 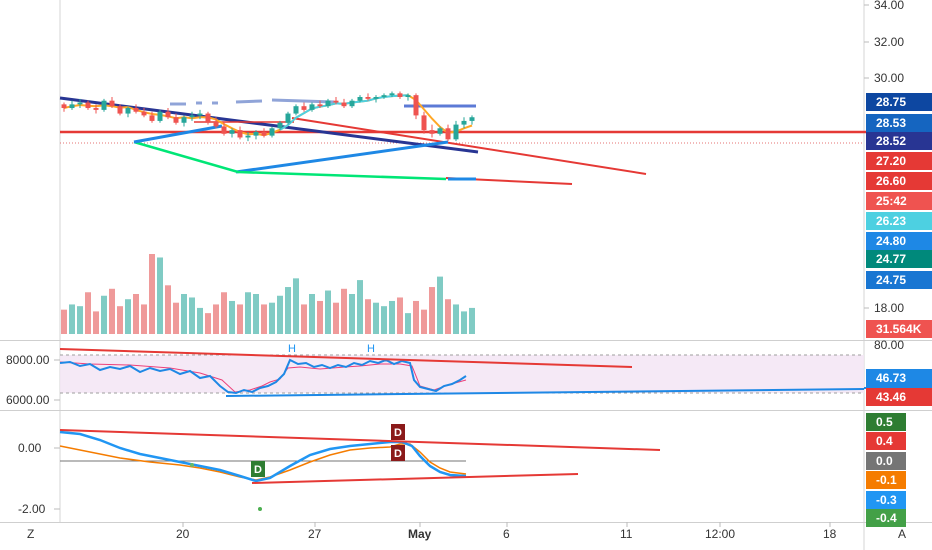 What do you see at coordinates (545, 392) in the screenshot?
I see `rsi-support-line` at bounding box center [545, 392].